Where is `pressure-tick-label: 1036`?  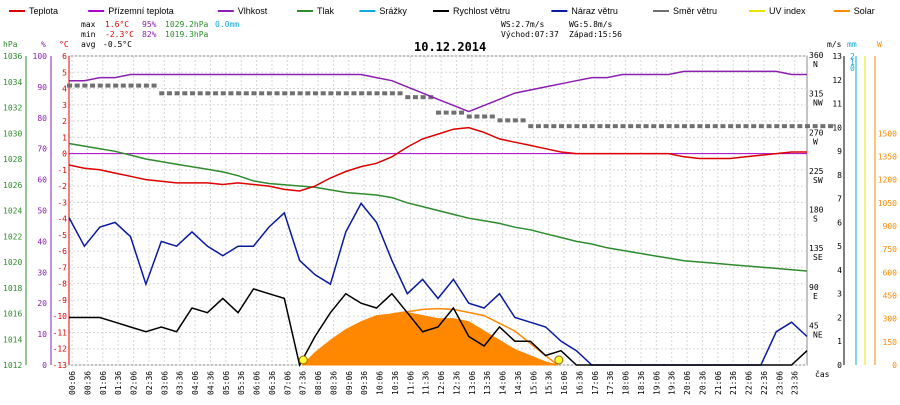
pressure-tick-label: 1036 is located at coordinates (12, 56).